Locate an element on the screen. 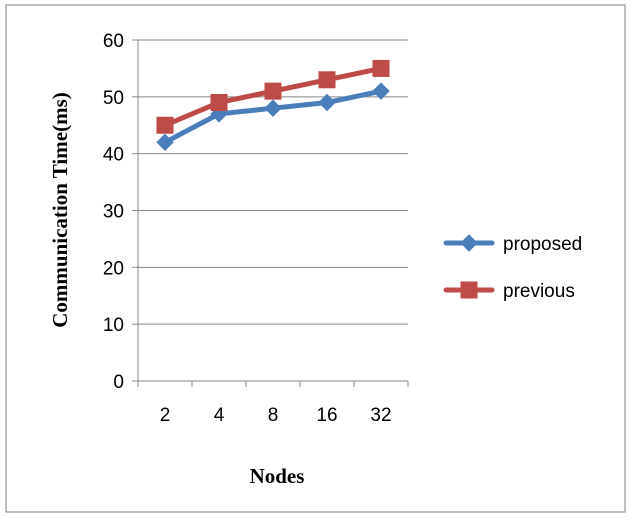  y-tick-label: 20 is located at coordinates (113, 268).